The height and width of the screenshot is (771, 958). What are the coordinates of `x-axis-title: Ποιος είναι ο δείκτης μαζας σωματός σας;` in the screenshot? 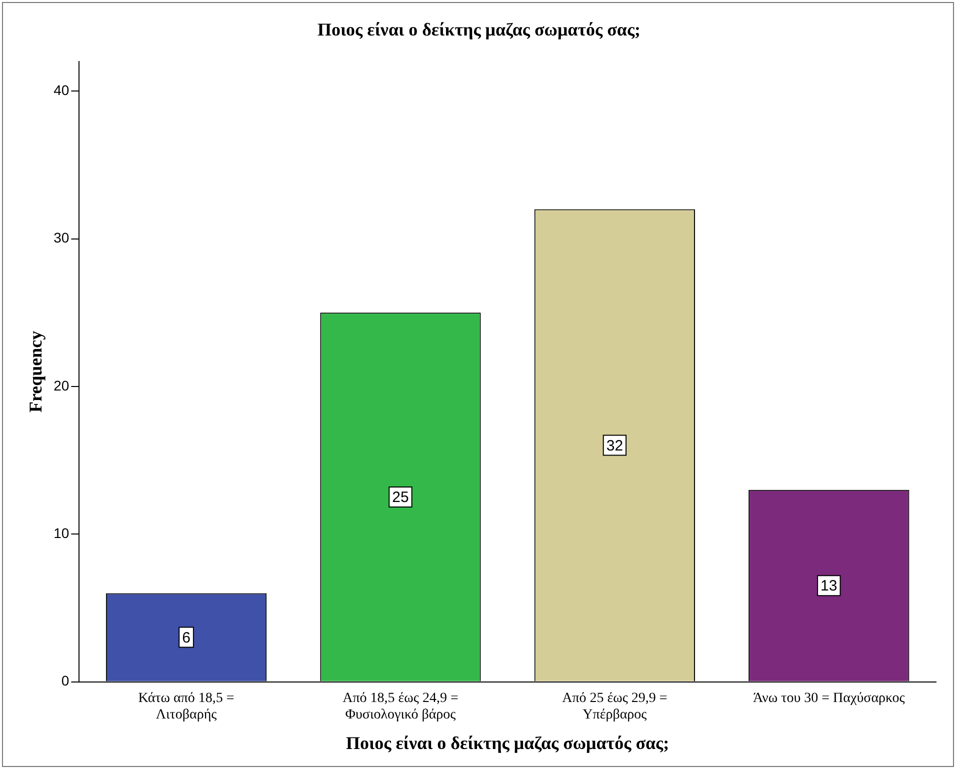 It's located at (508, 742).